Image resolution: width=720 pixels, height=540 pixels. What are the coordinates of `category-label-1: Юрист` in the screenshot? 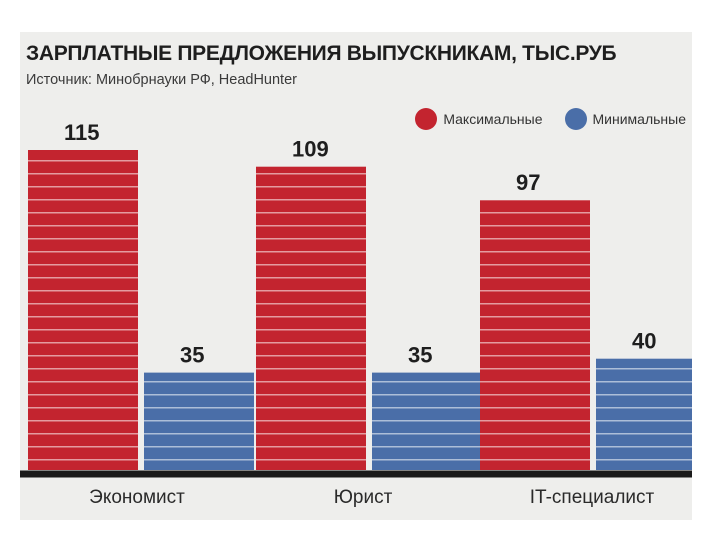 It's located at (363, 497).